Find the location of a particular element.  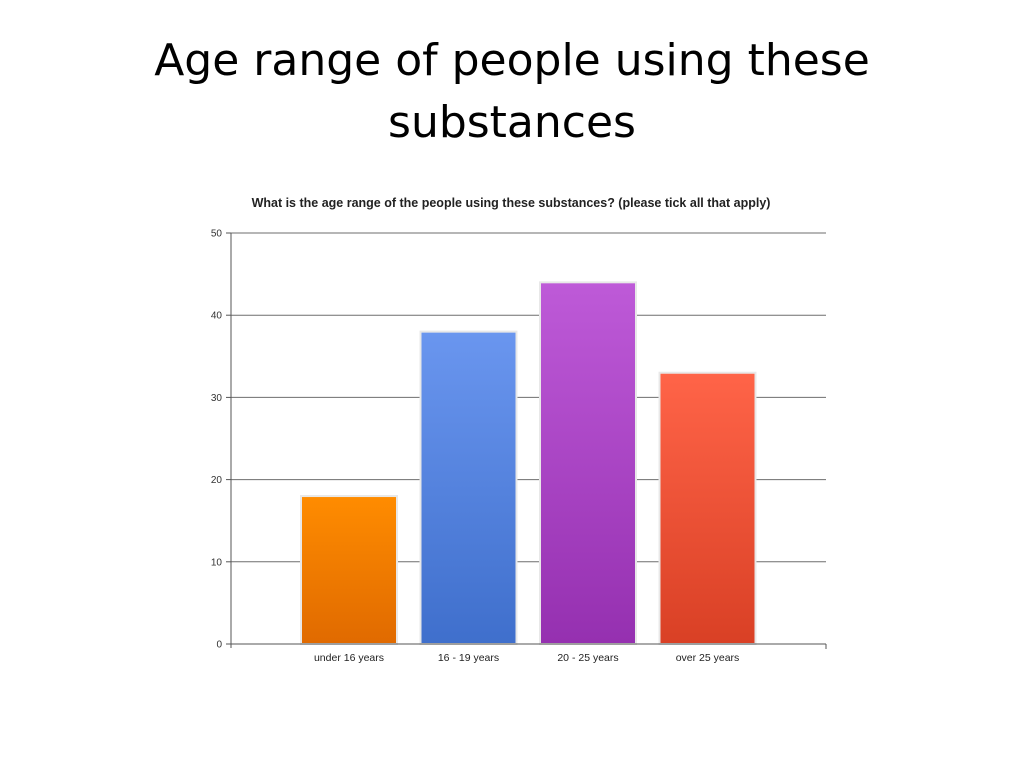

y-tick-label: 10 is located at coordinates (217, 562).